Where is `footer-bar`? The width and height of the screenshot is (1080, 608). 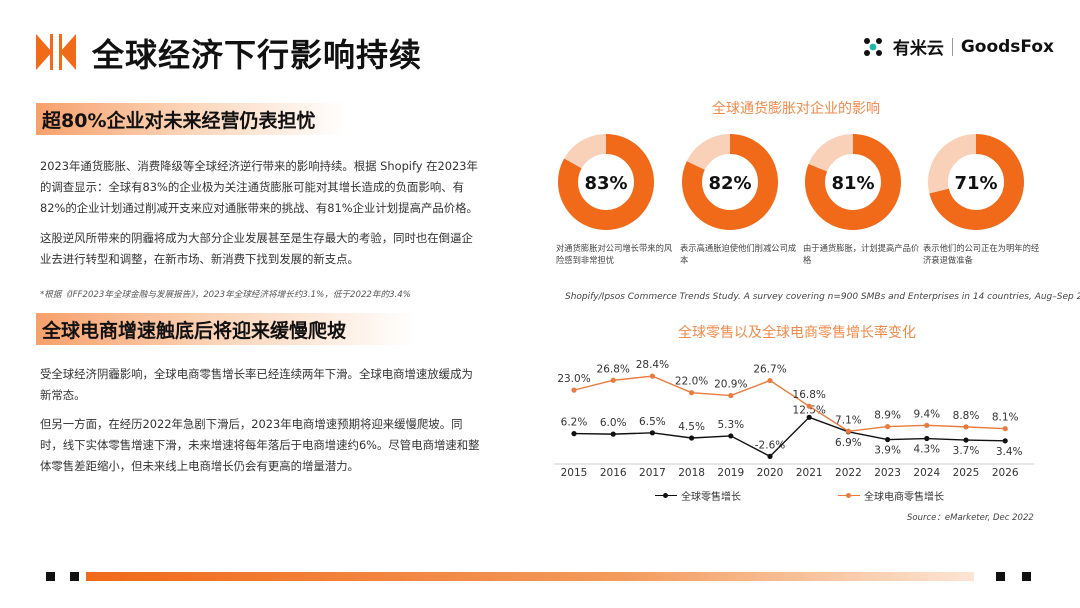 footer-bar is located at coordinates (540, 575).